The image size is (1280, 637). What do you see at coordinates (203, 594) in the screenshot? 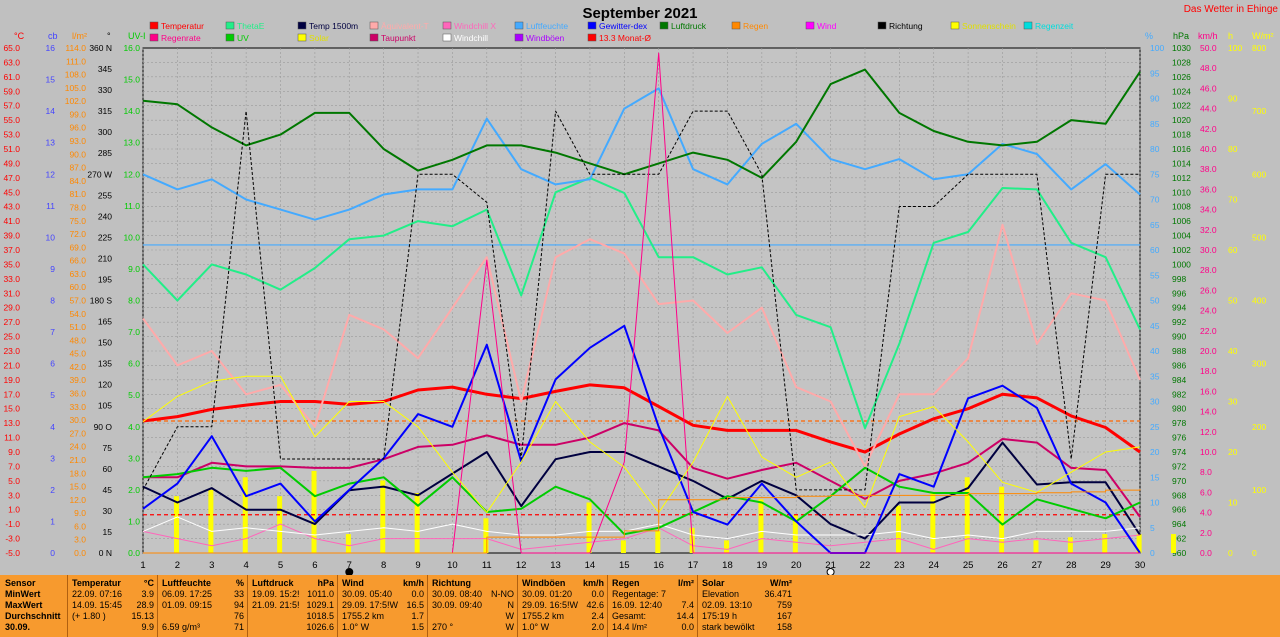
I see `stats-row: 06.09. 17:25 33` at bounding box center [203, 594].